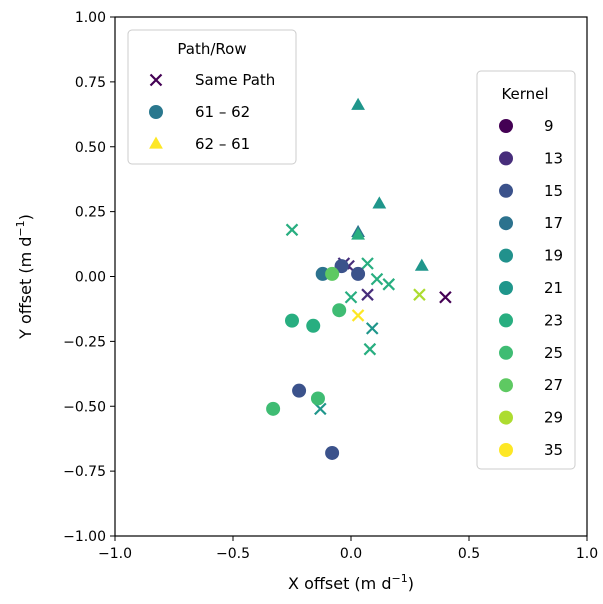 The image size is (603, 604). Describe the element at coordinates (84, 537) in the screenshot. I see `y-tick-label: −1.00` at that location.